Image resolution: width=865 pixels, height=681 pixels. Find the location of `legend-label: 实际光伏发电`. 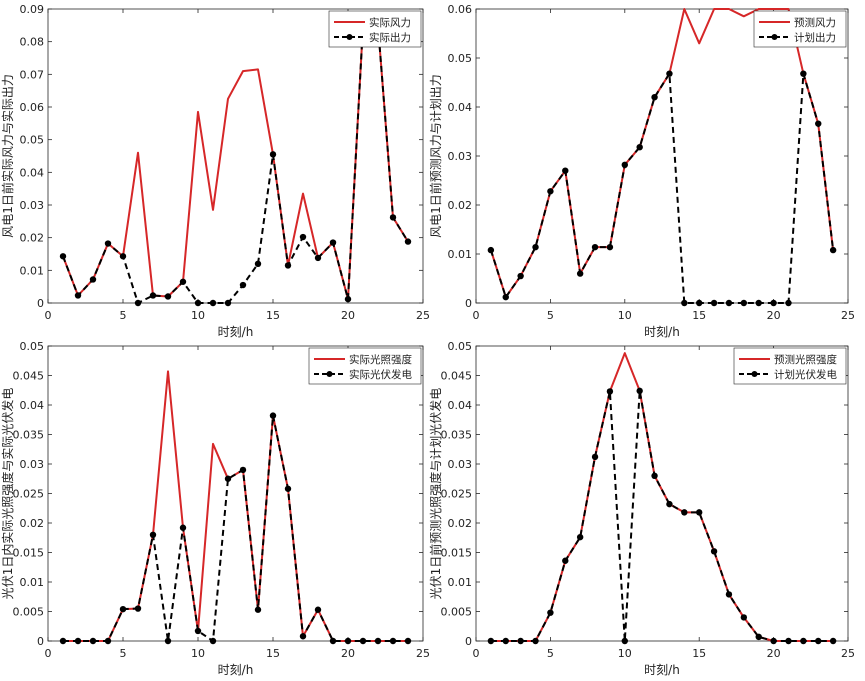

legend-label: 实际光伏发电 is located at coordinates (380, 374).